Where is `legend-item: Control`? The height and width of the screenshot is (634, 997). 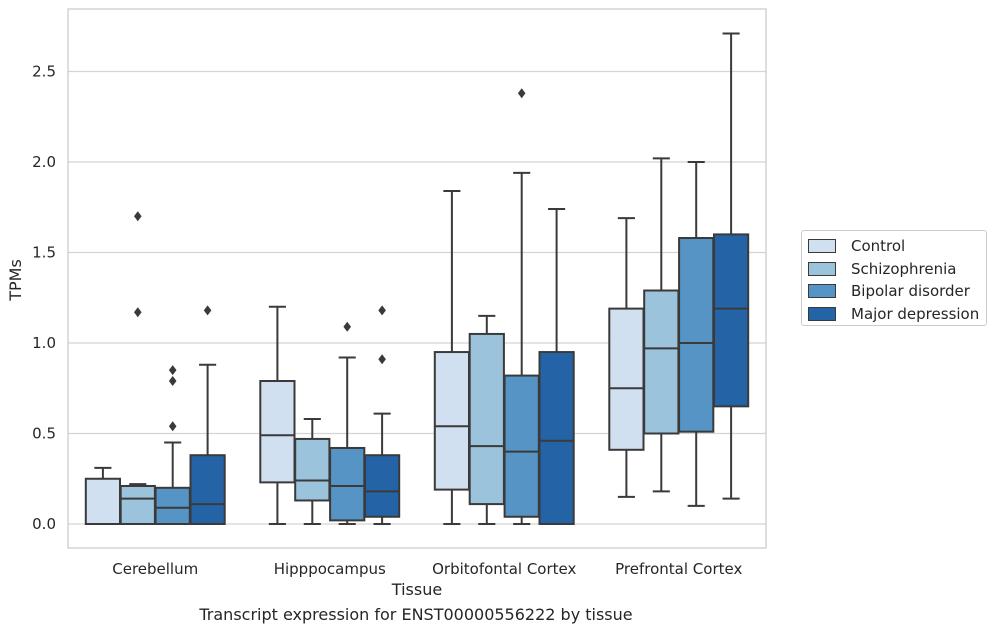
legend-item: Control is located at coordinates (897, 246).